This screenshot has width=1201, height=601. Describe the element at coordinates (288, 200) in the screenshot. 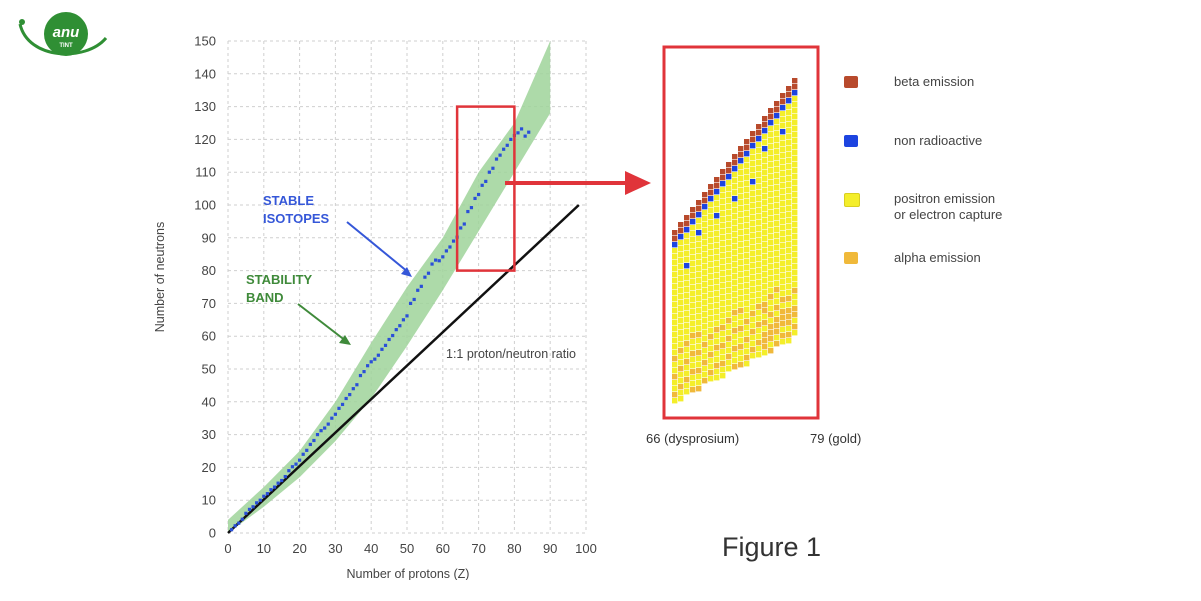

I see `stable-isotopes-label-line1: STABLE` at that location.